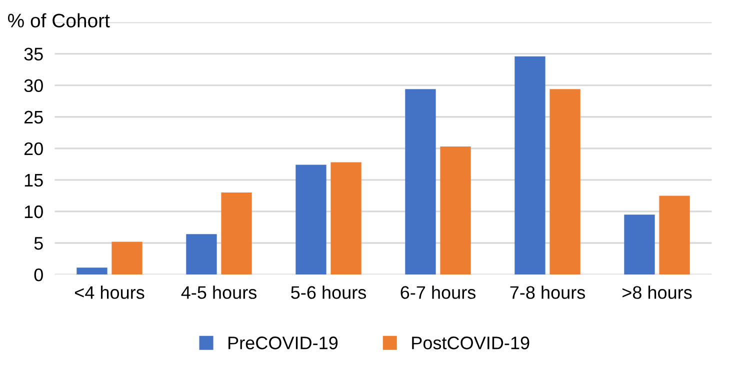  What do you see at coordinates (218, 292) in the screenshot?
I see `x-tick-label: 4-5 hours` at bounding box center [218, 292].